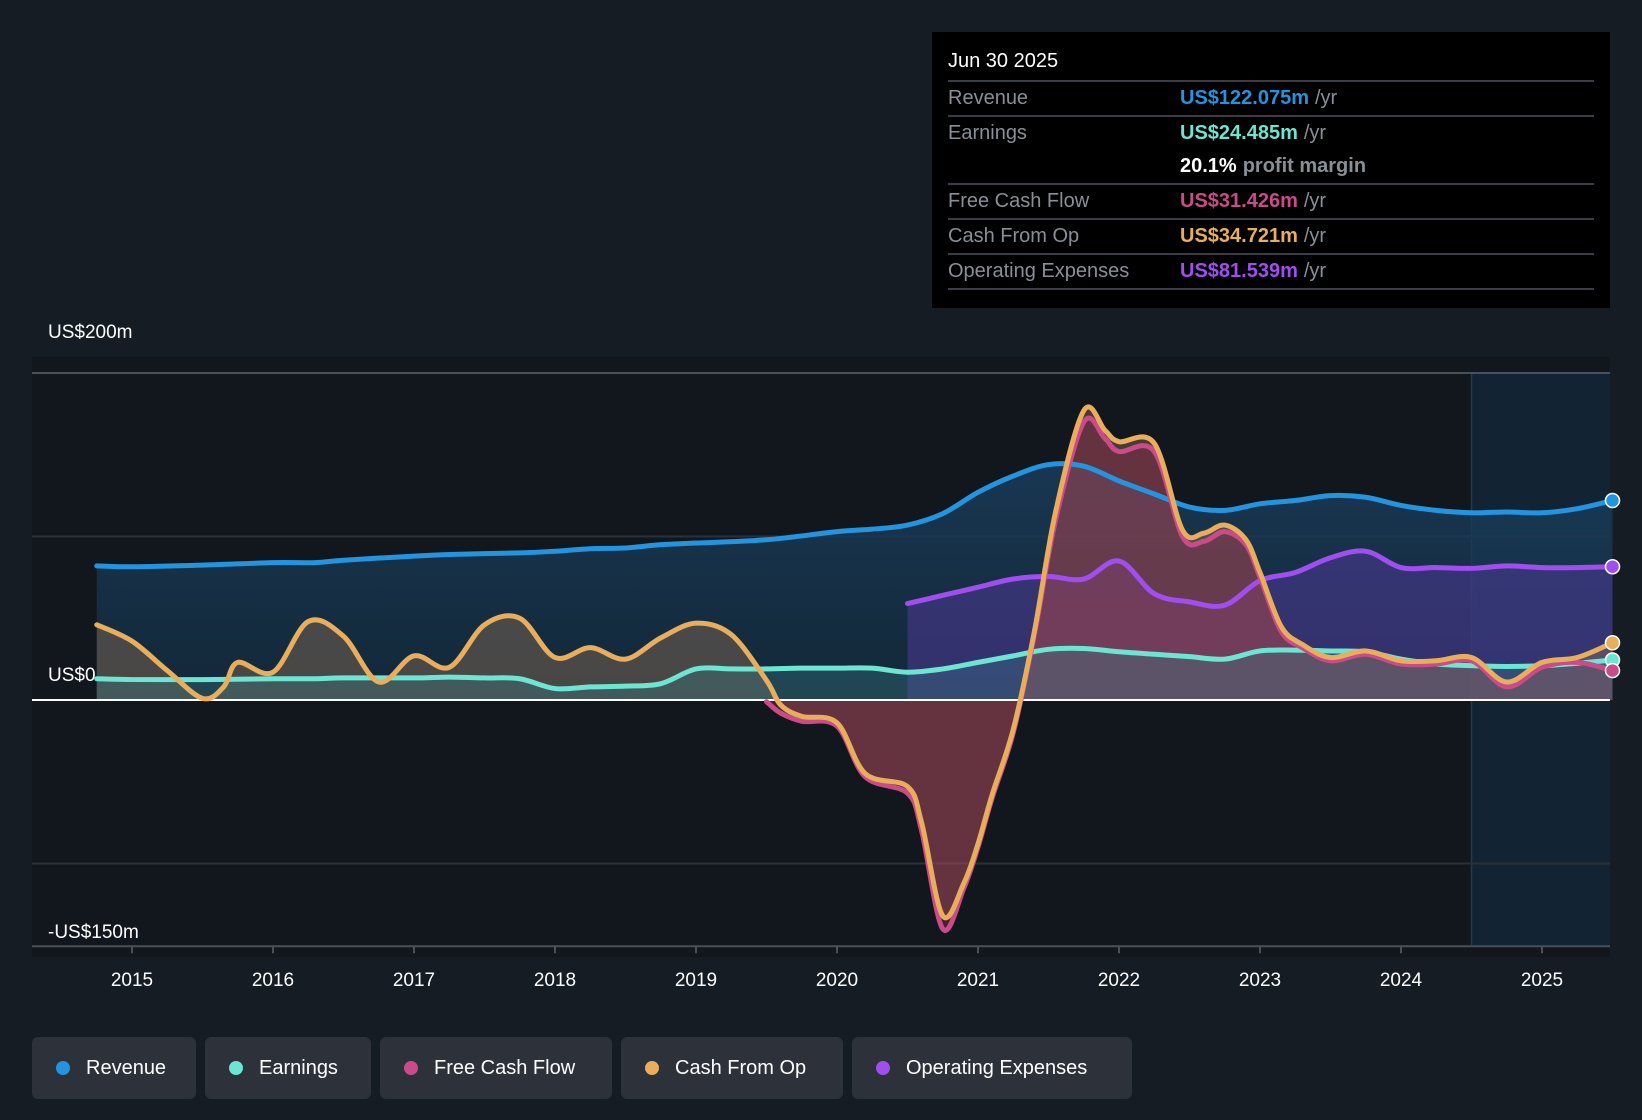  What do you see at coordinates (555, 980) in the screenshot?
I see `x-tick-label: 2018` at bounding box center [555, 980].